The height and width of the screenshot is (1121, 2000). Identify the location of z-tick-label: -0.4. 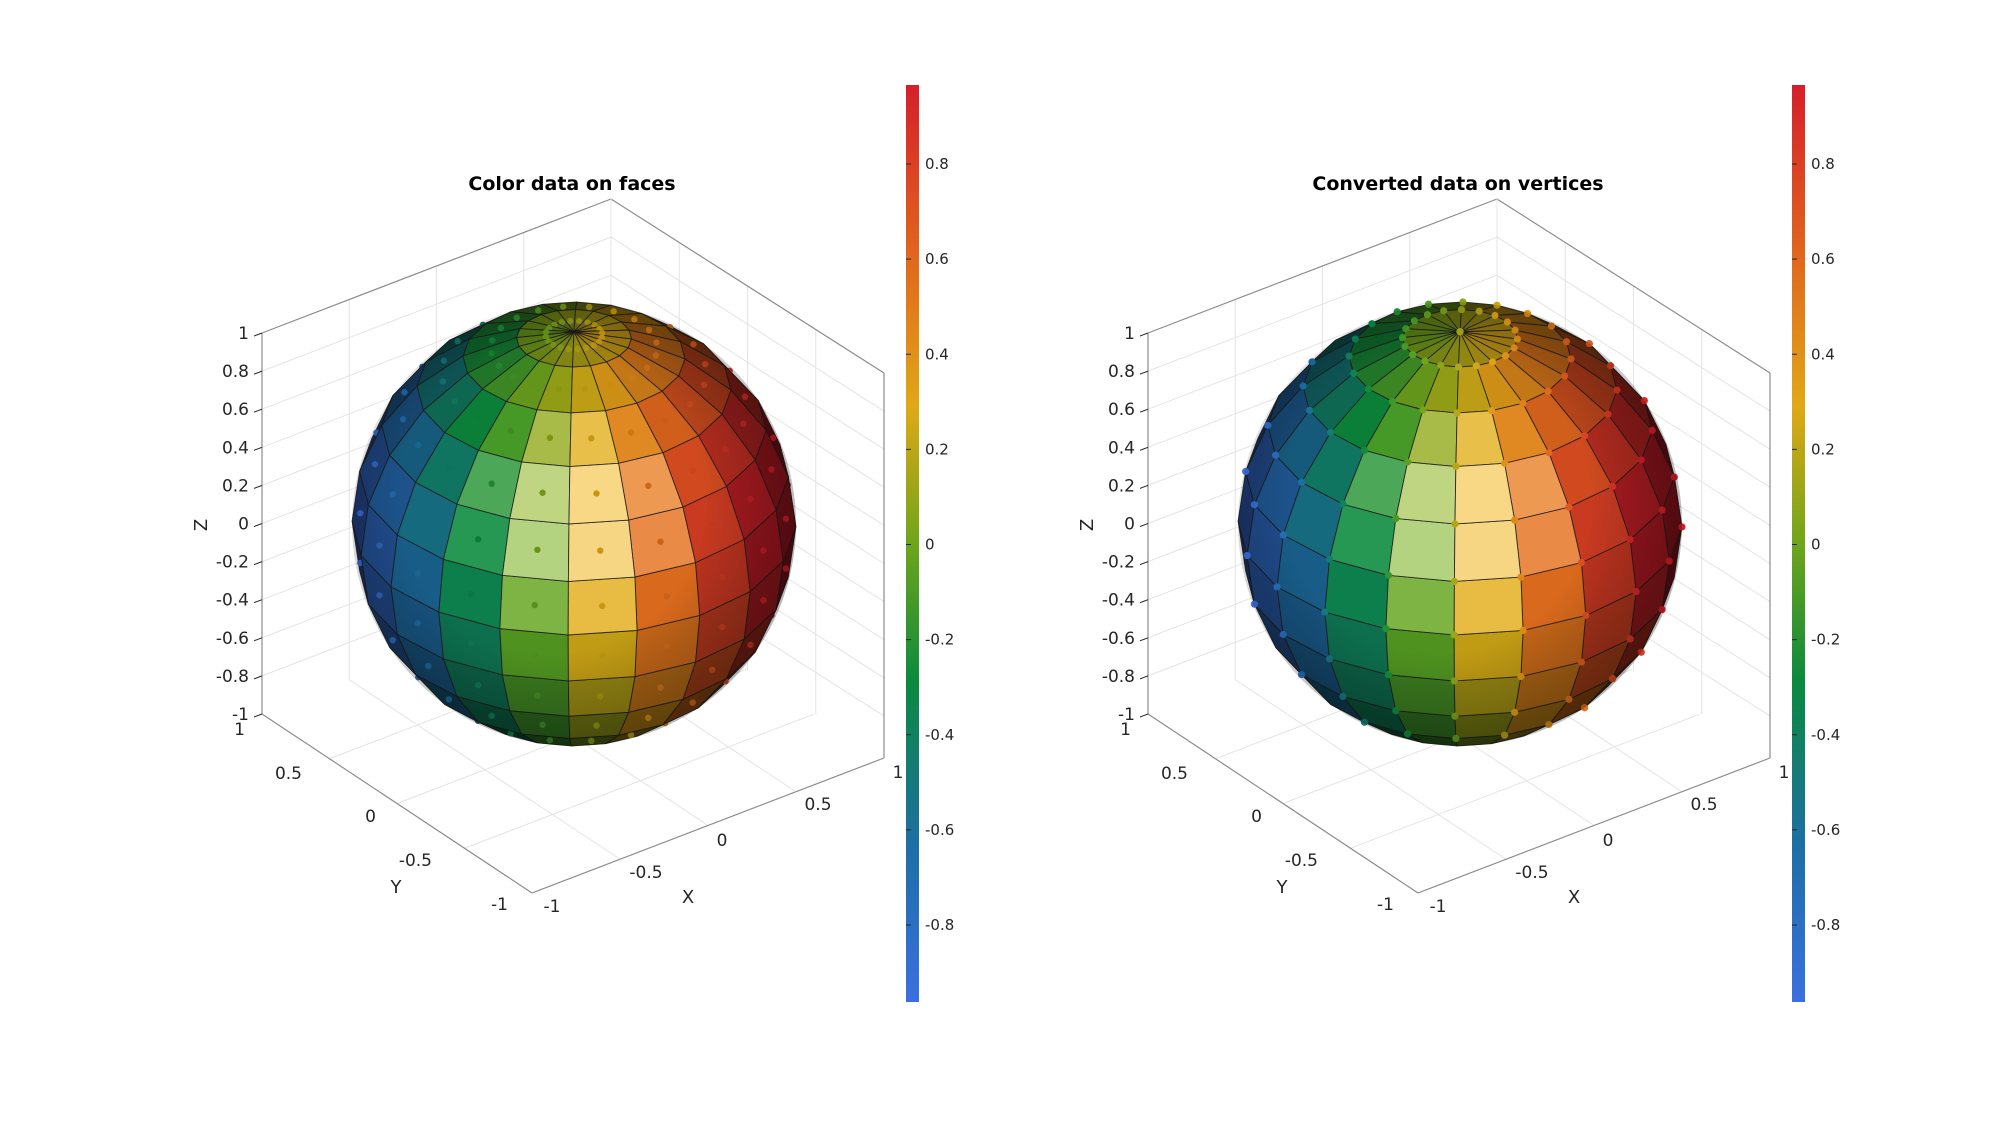
(1118, 601).